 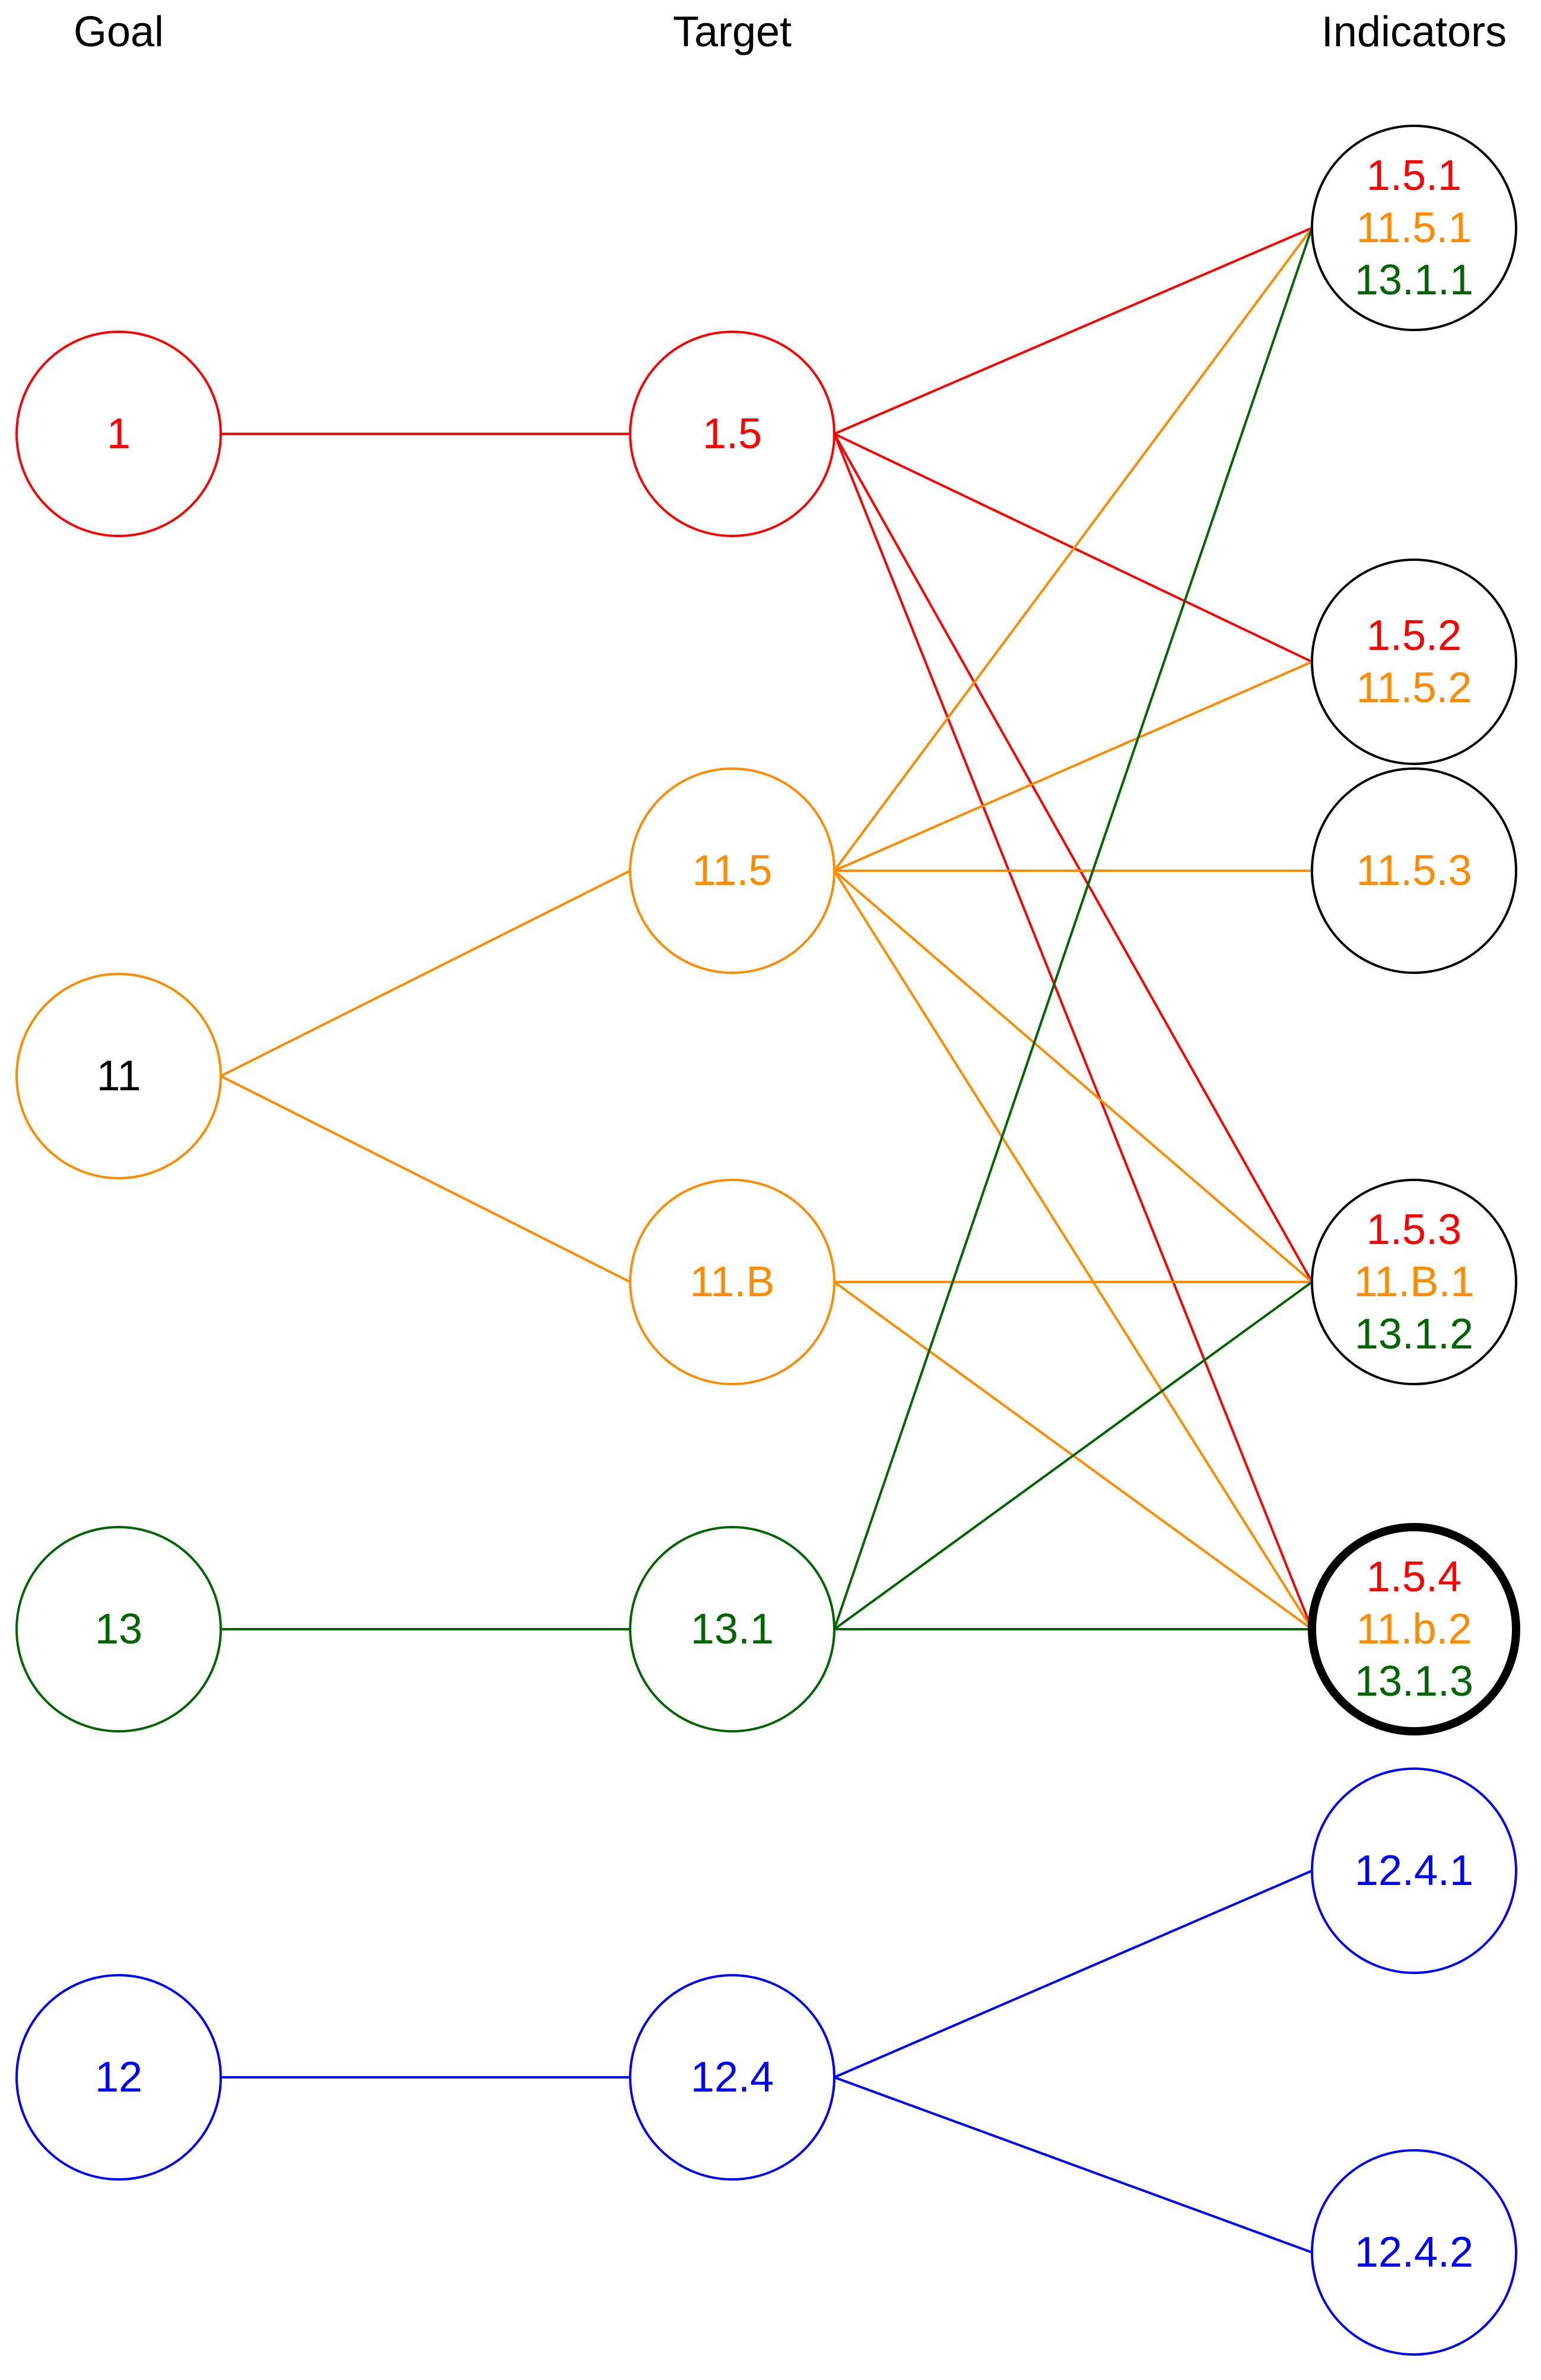 I want to click on indicator-node-7: 12.4.2, so click(x=1414, y=2252).